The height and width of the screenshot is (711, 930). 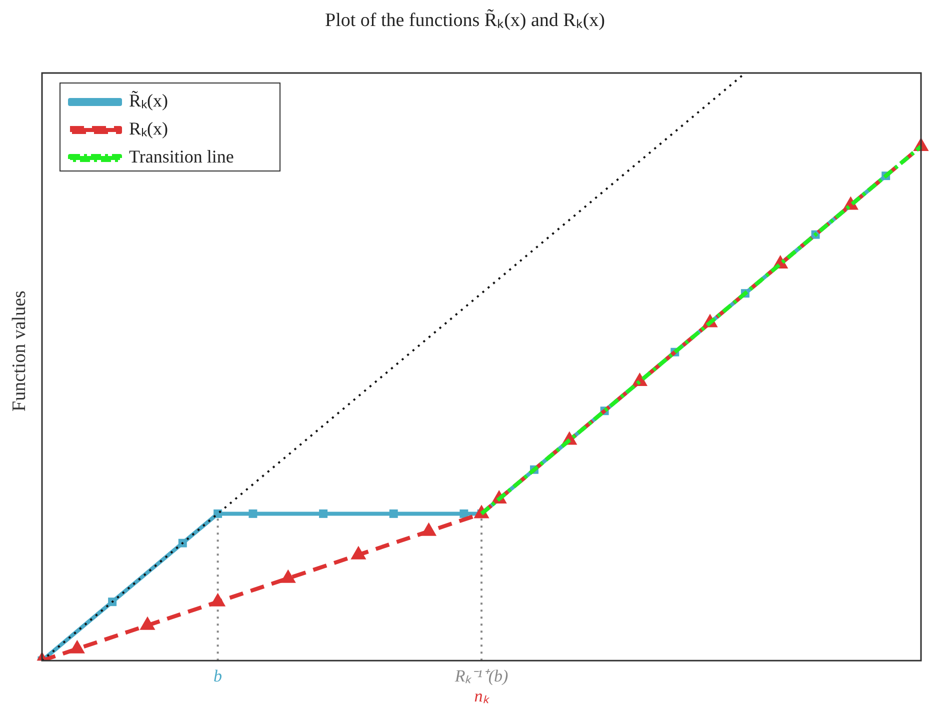 I want to click on legend-label: R̃ₖ(x), so click(x=148, y=100).